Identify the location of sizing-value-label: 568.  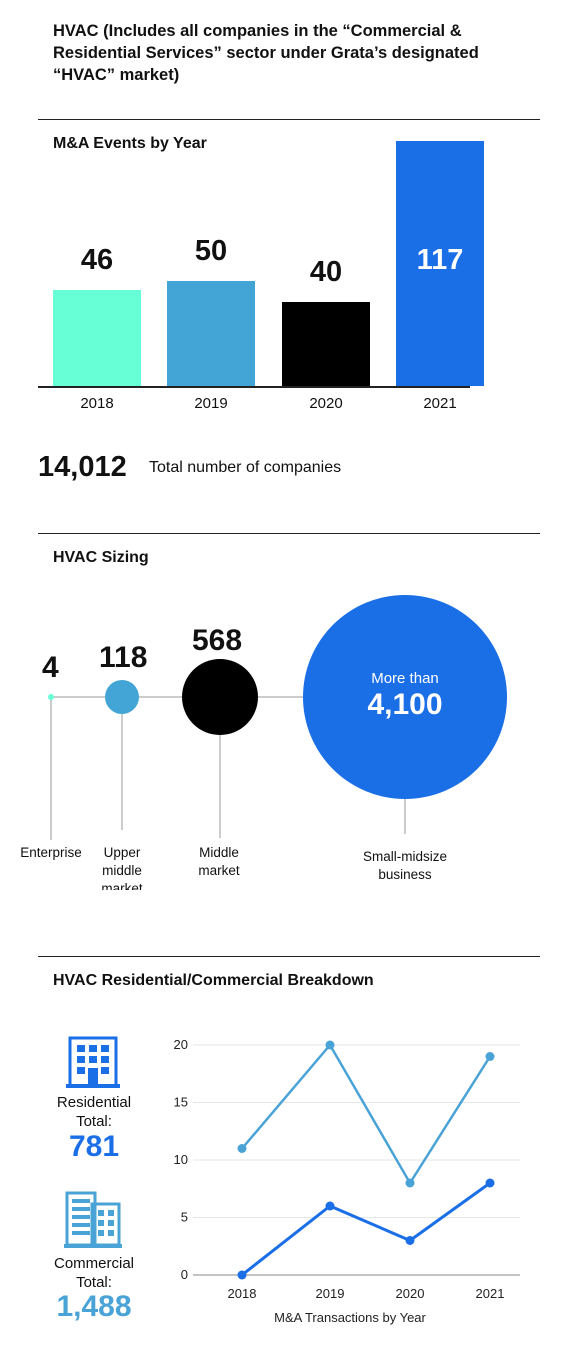
(217, 640).